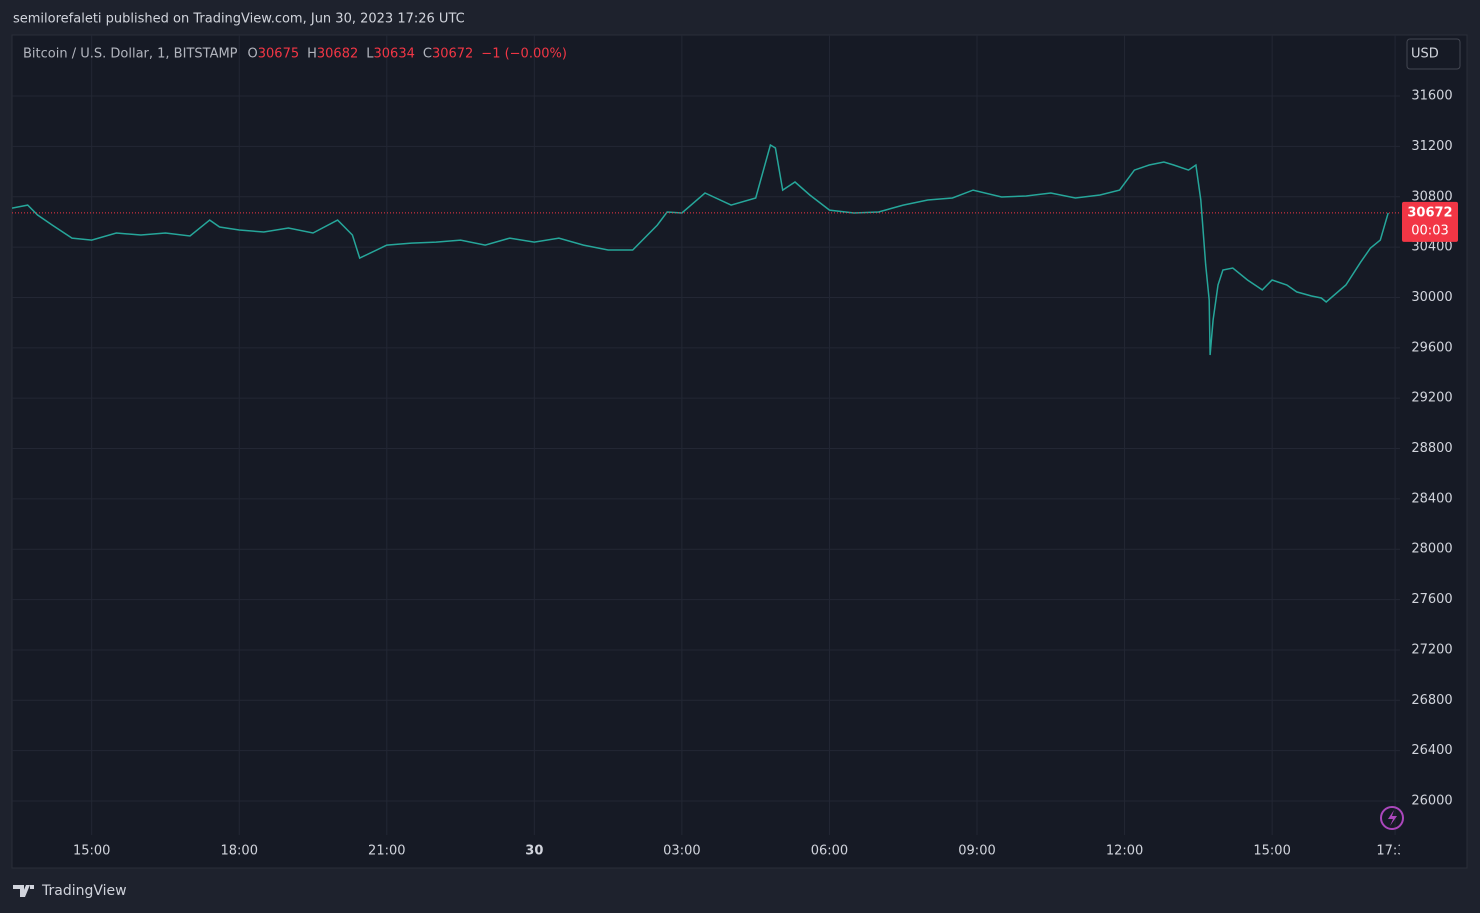  Describe the element at coordinates (1431, 146) in the screenshot. I see `y-tick-label: 31200` at that location.